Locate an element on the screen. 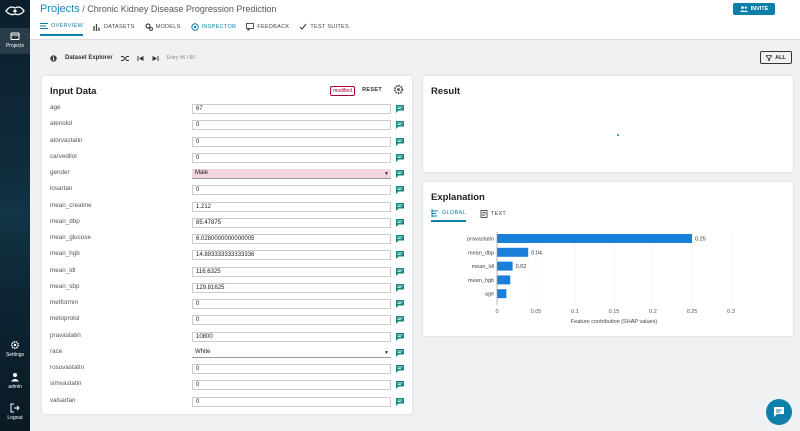  breadcrumb-projects-link: Projects is located at coordinates (60, 9).